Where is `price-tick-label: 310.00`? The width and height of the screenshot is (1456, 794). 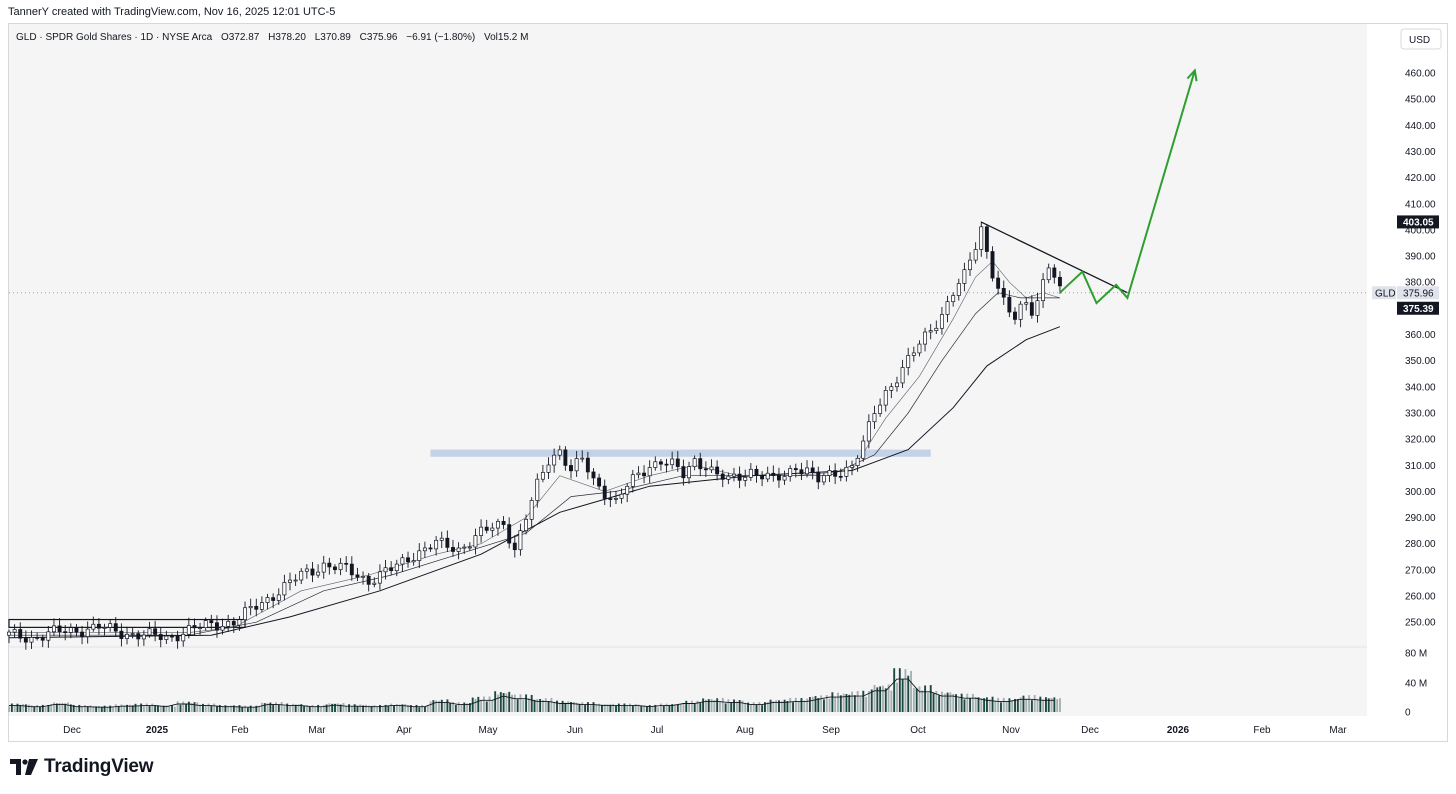
price-tick-label: 310.00 is located at coordinates (1420, 466).